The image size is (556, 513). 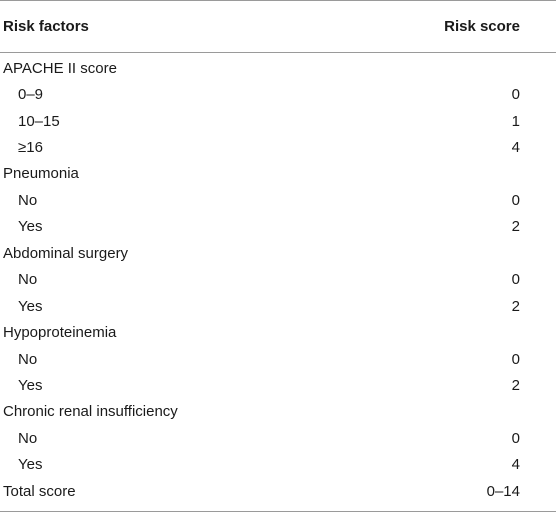 What do you see at coordinates (278, 147) in the screenshot?
I see `table-row: ≥16 4` at bounding box center [278, 147].